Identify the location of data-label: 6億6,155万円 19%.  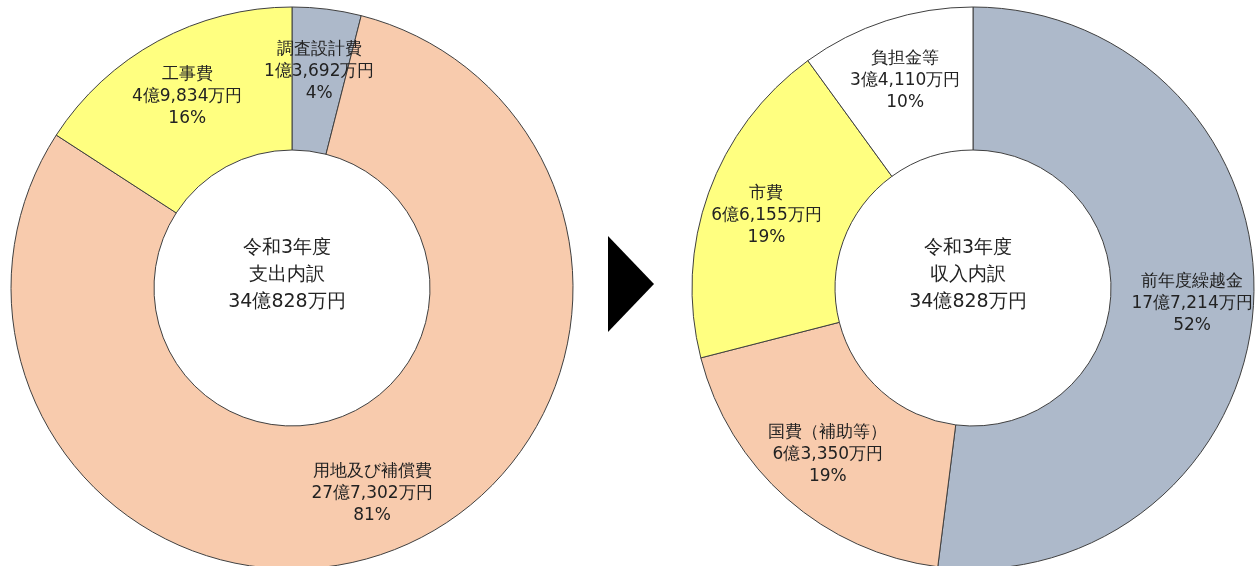
(766, 224).